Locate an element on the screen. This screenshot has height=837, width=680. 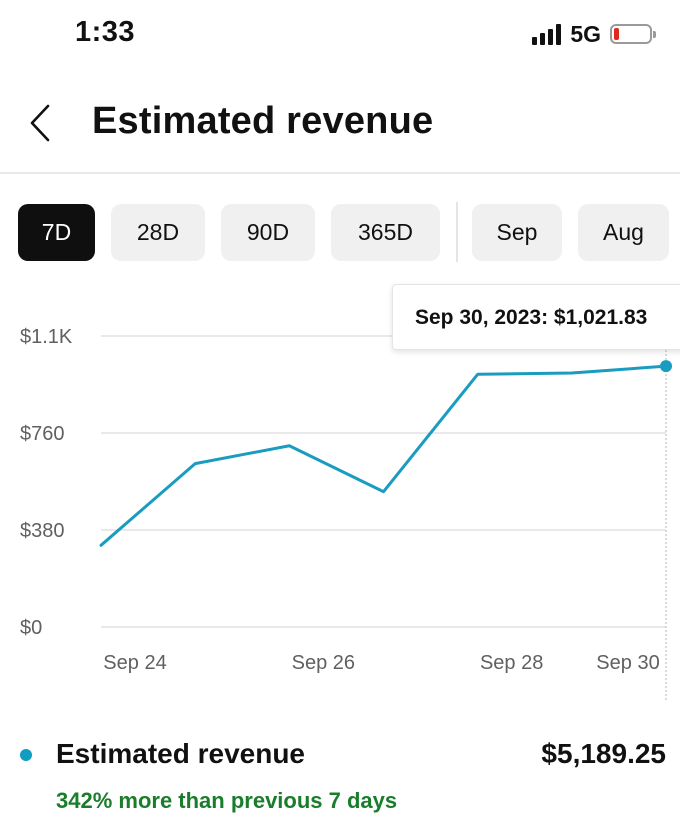
chart-points is located at coordinates (666, 366).